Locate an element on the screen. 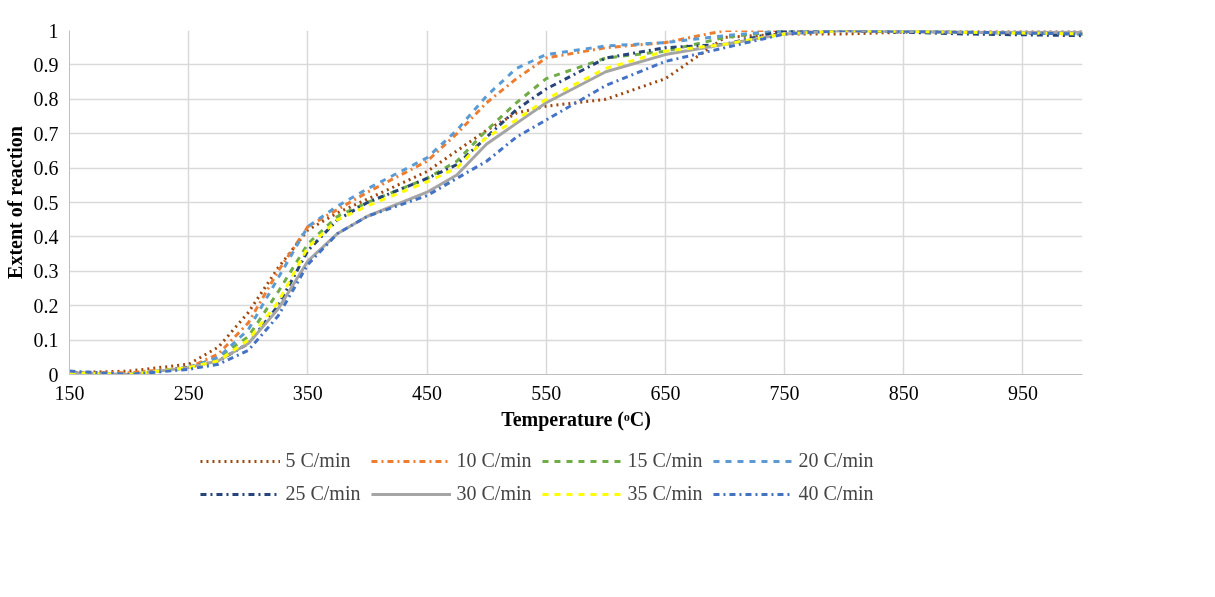  y-tick-label: 0.3 is located at coordinates (46, 271).